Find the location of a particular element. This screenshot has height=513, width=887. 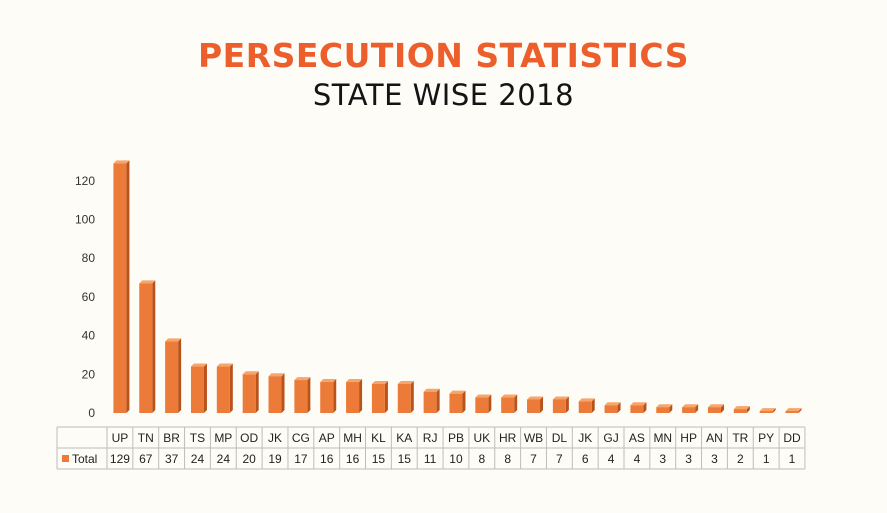

table-value: 129 is located at coordinates (120, 459).